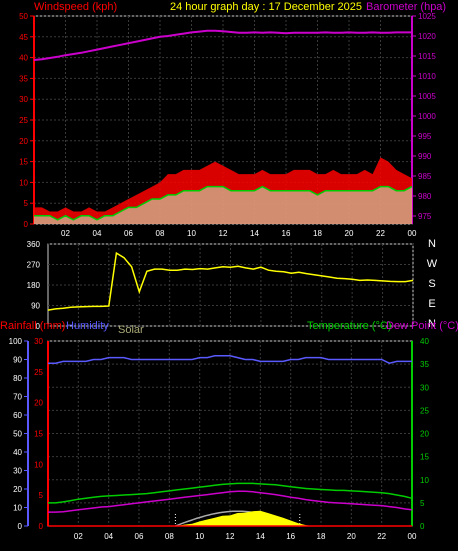 The image size is (458, 551). What do you see at coordinates (422, 503) in the screenshot?
I see `temperature-tick-label: 5` at bounding box center [422, 503].